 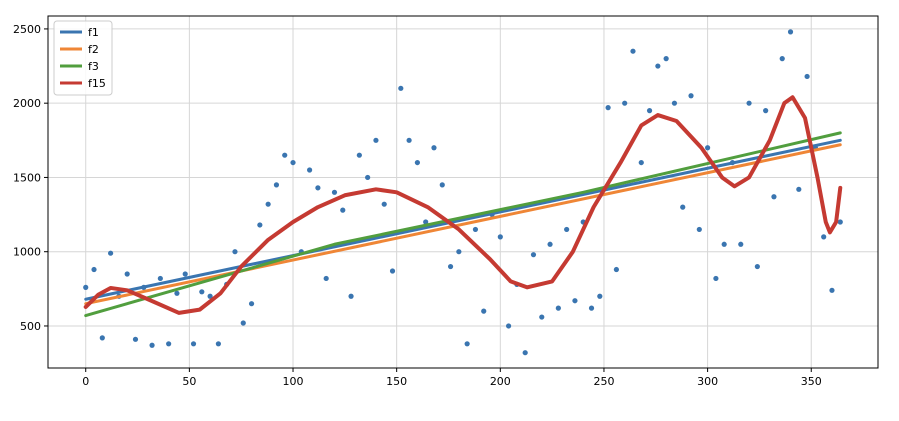 What do you see at coordinates (500, 381) in the screenshot?
I see `x-tick-label: 200` at bounding box center [500, 381].